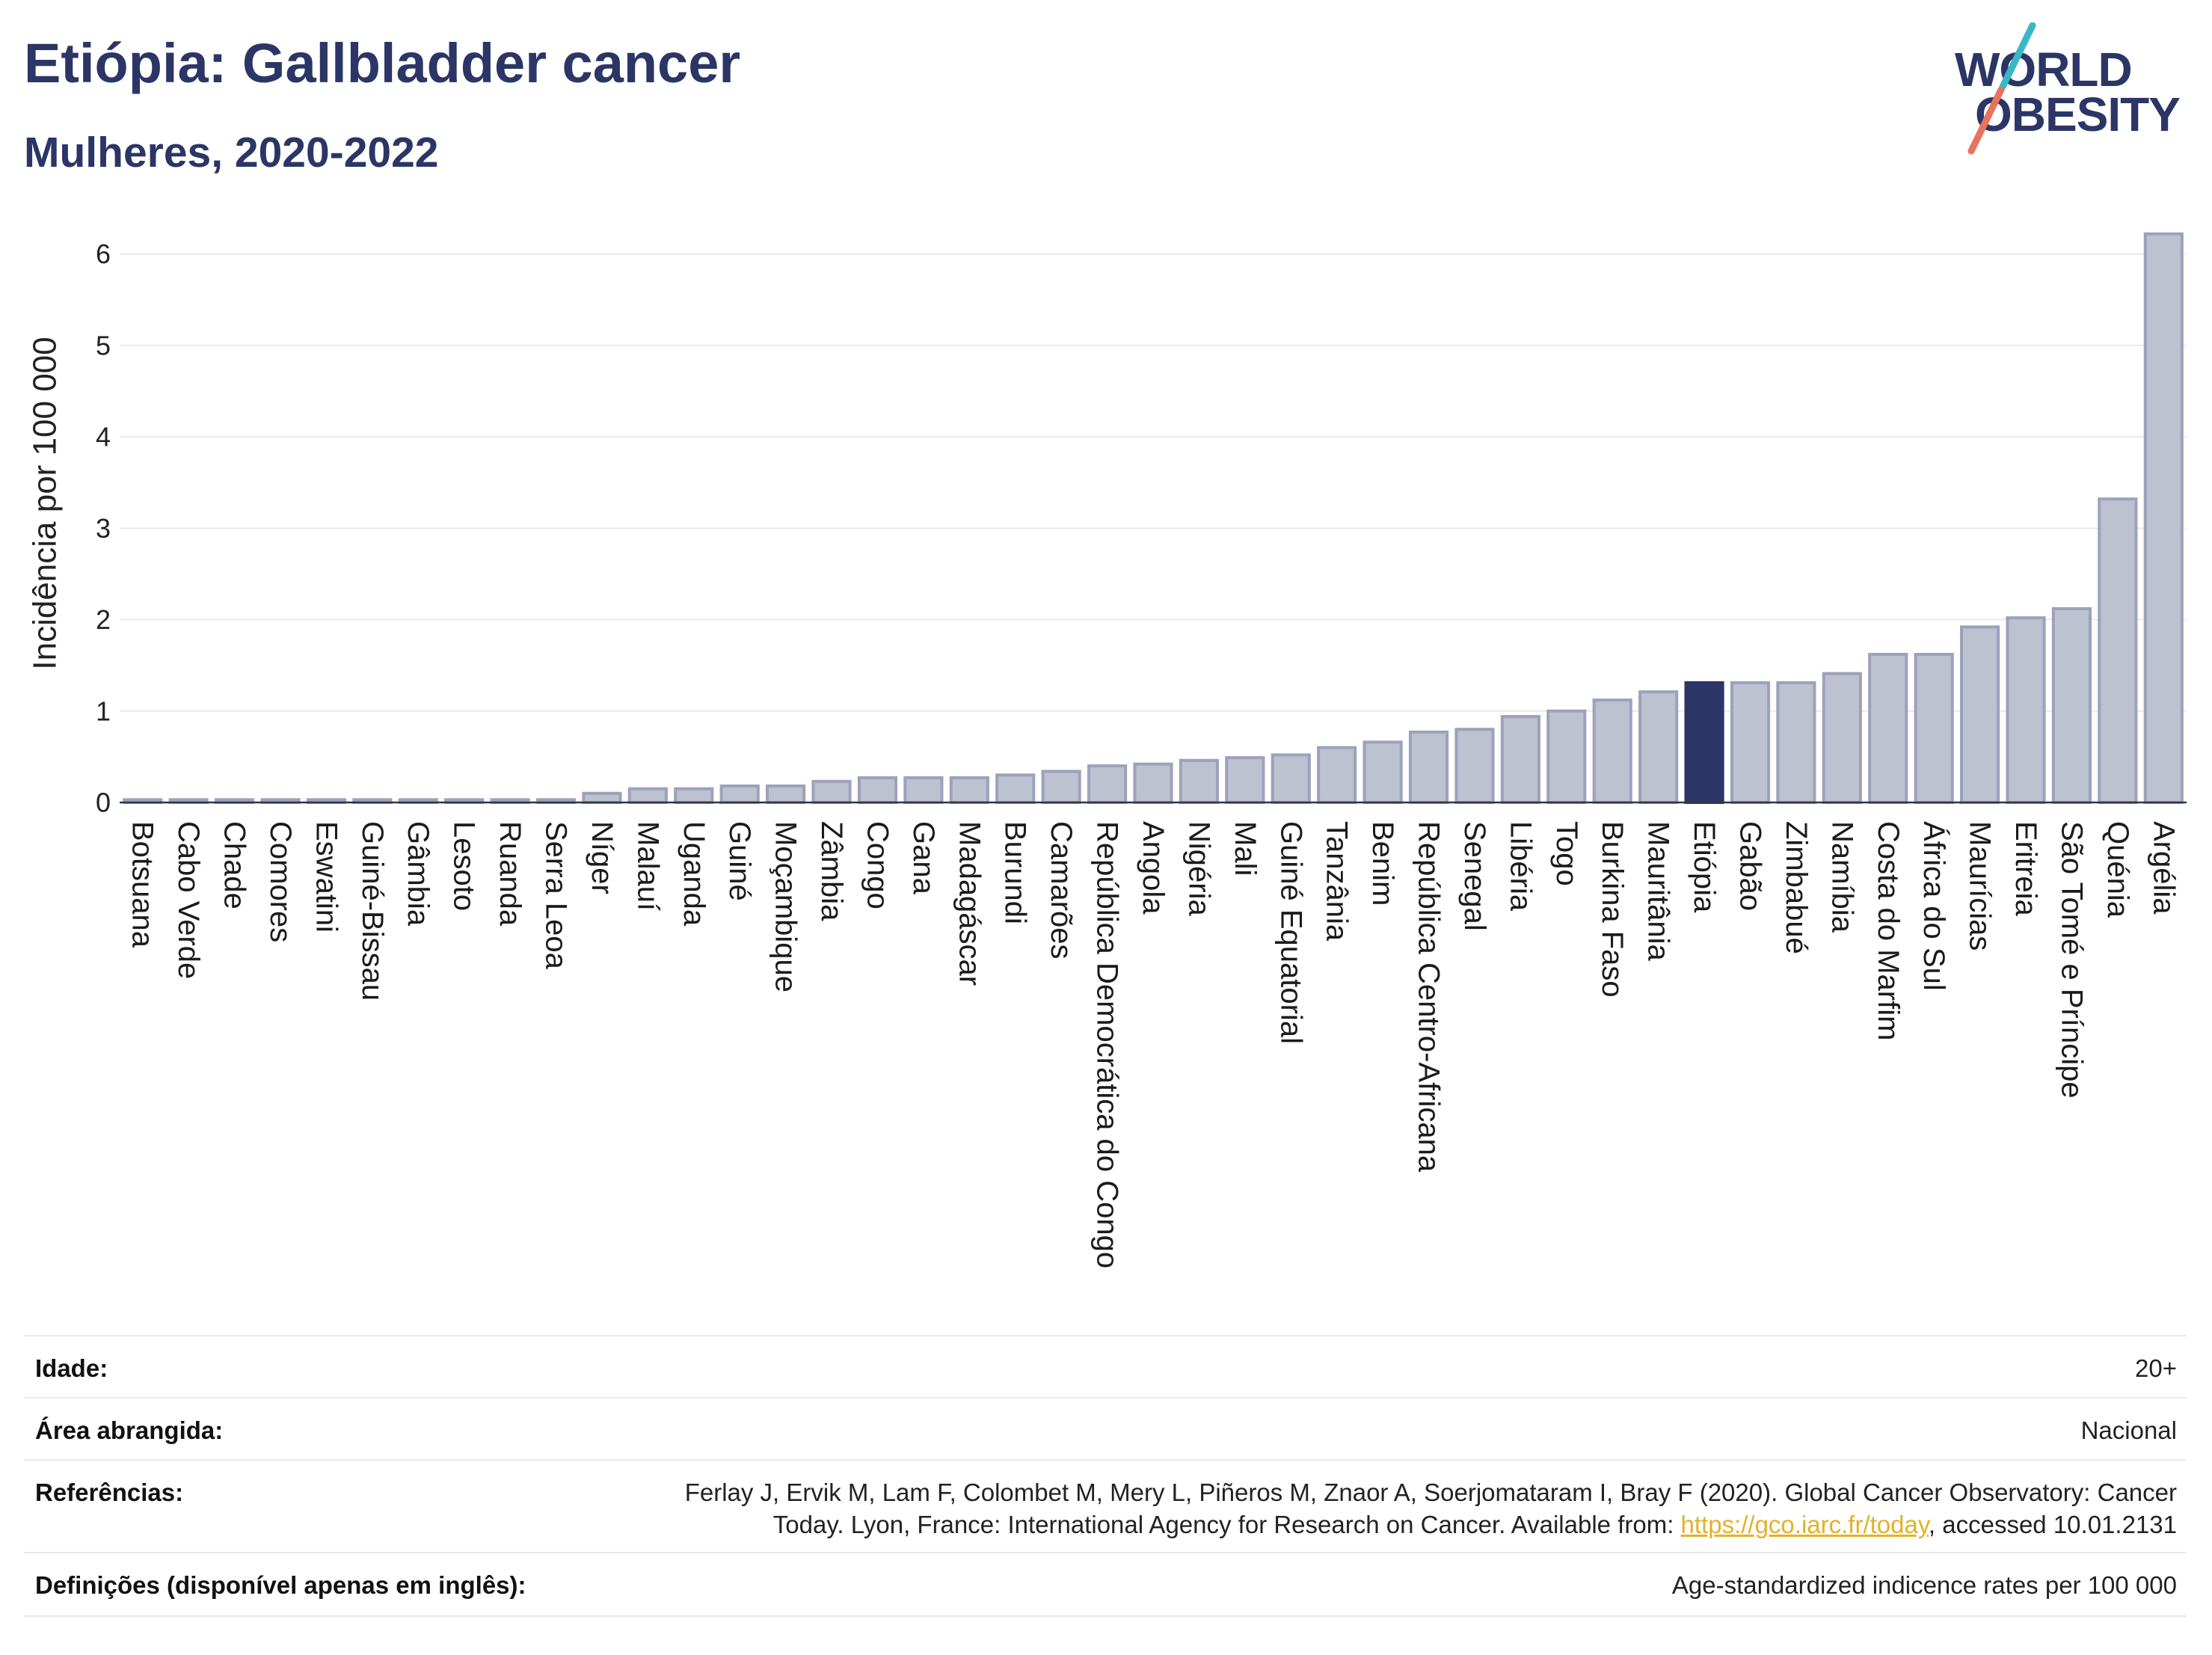 The width and height of the screenshot is (2212, 1655). I want to click on x-tick-label: Uganda, so click(693, 874).